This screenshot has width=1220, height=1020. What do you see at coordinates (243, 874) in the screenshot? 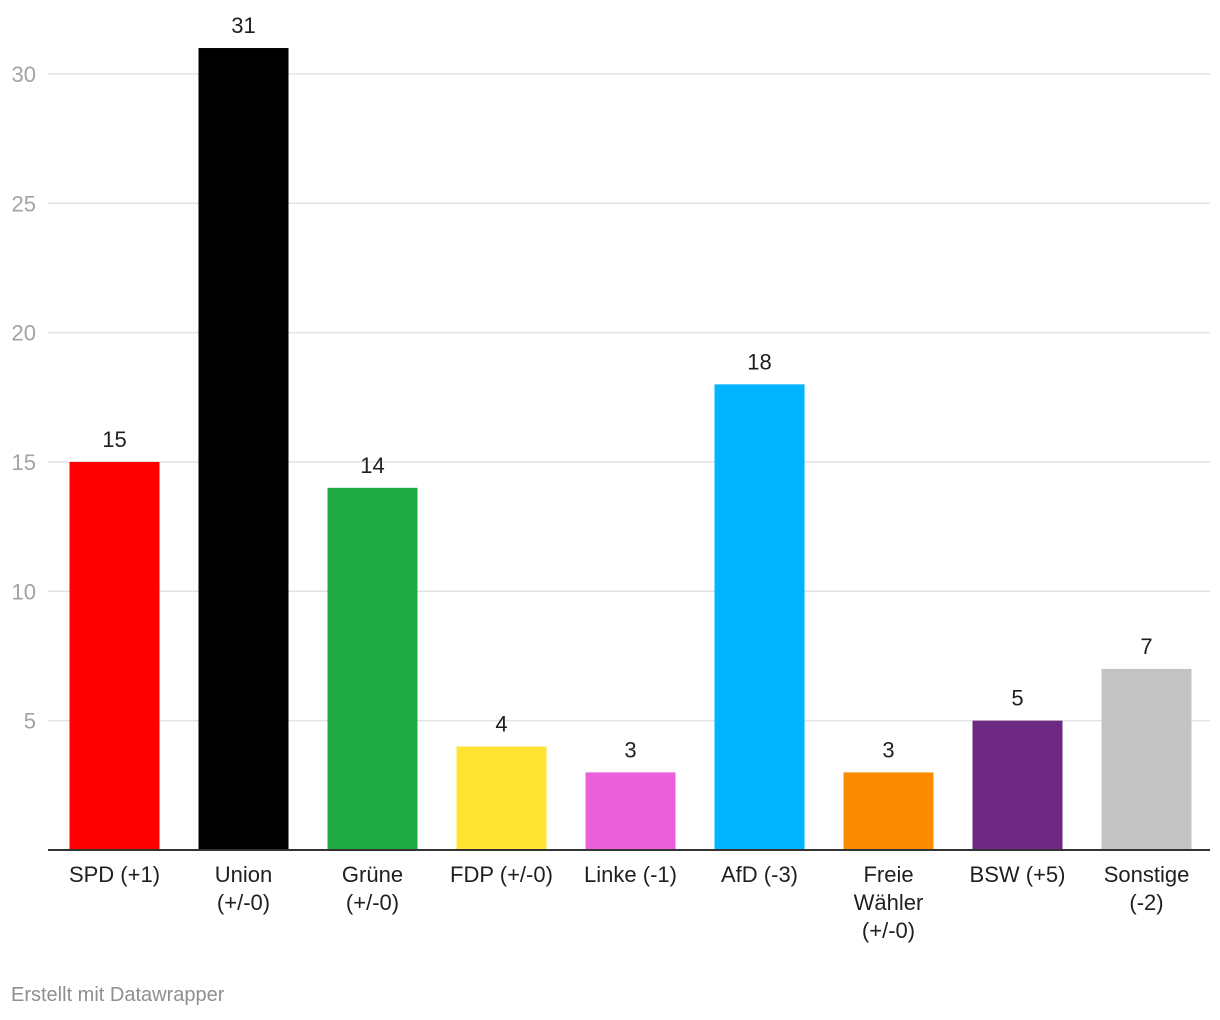
I see `category-label: Union` at bounding box center [243, 874].